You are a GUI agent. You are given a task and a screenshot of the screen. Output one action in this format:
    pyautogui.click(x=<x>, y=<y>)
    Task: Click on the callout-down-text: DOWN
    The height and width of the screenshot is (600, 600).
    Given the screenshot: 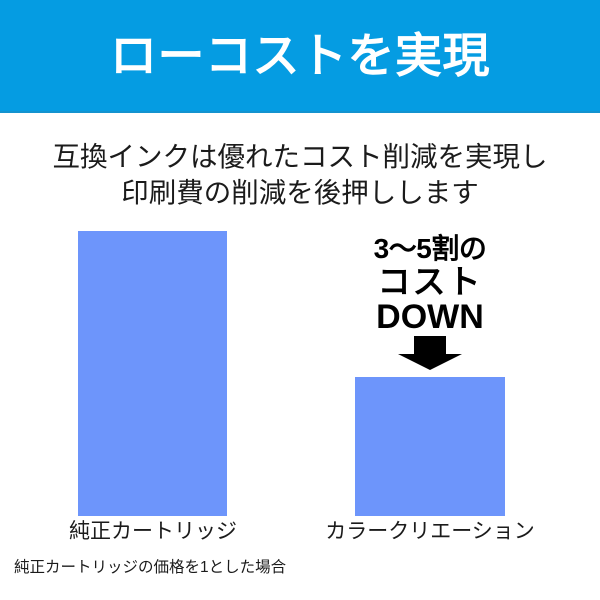 What is the action you would take?
    pyautogui.click(x=430, y=317)
    